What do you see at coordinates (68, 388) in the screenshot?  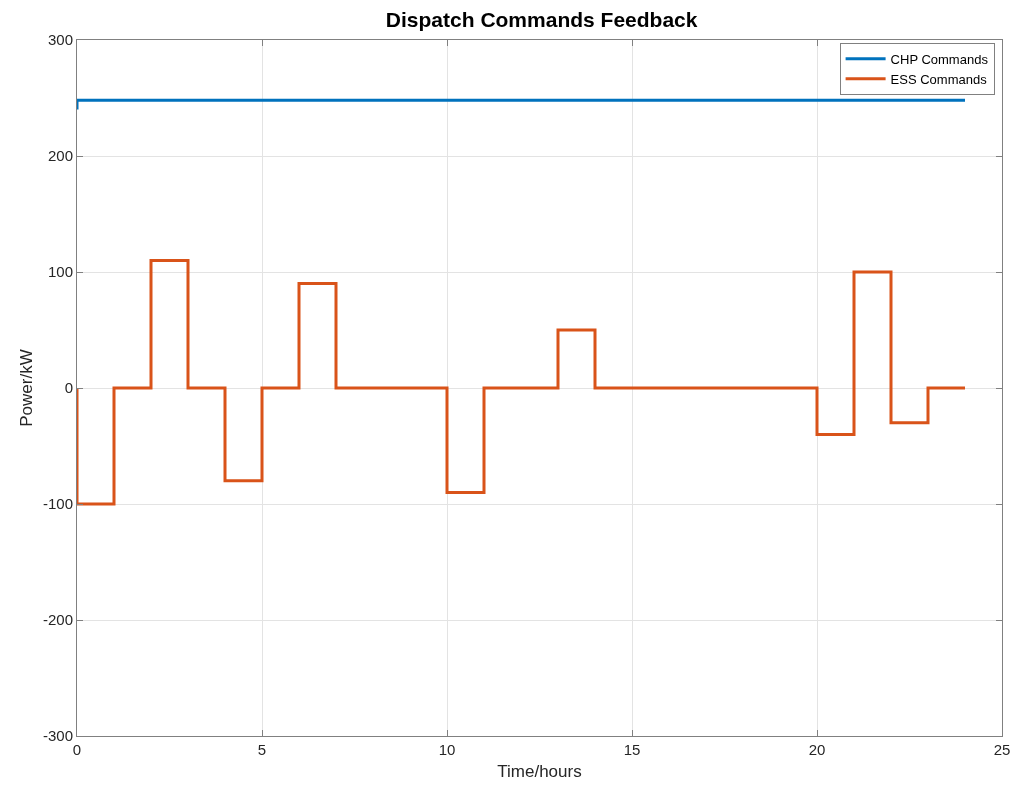 I see `y-tick-label: 0` at bounding box center [68, 388].